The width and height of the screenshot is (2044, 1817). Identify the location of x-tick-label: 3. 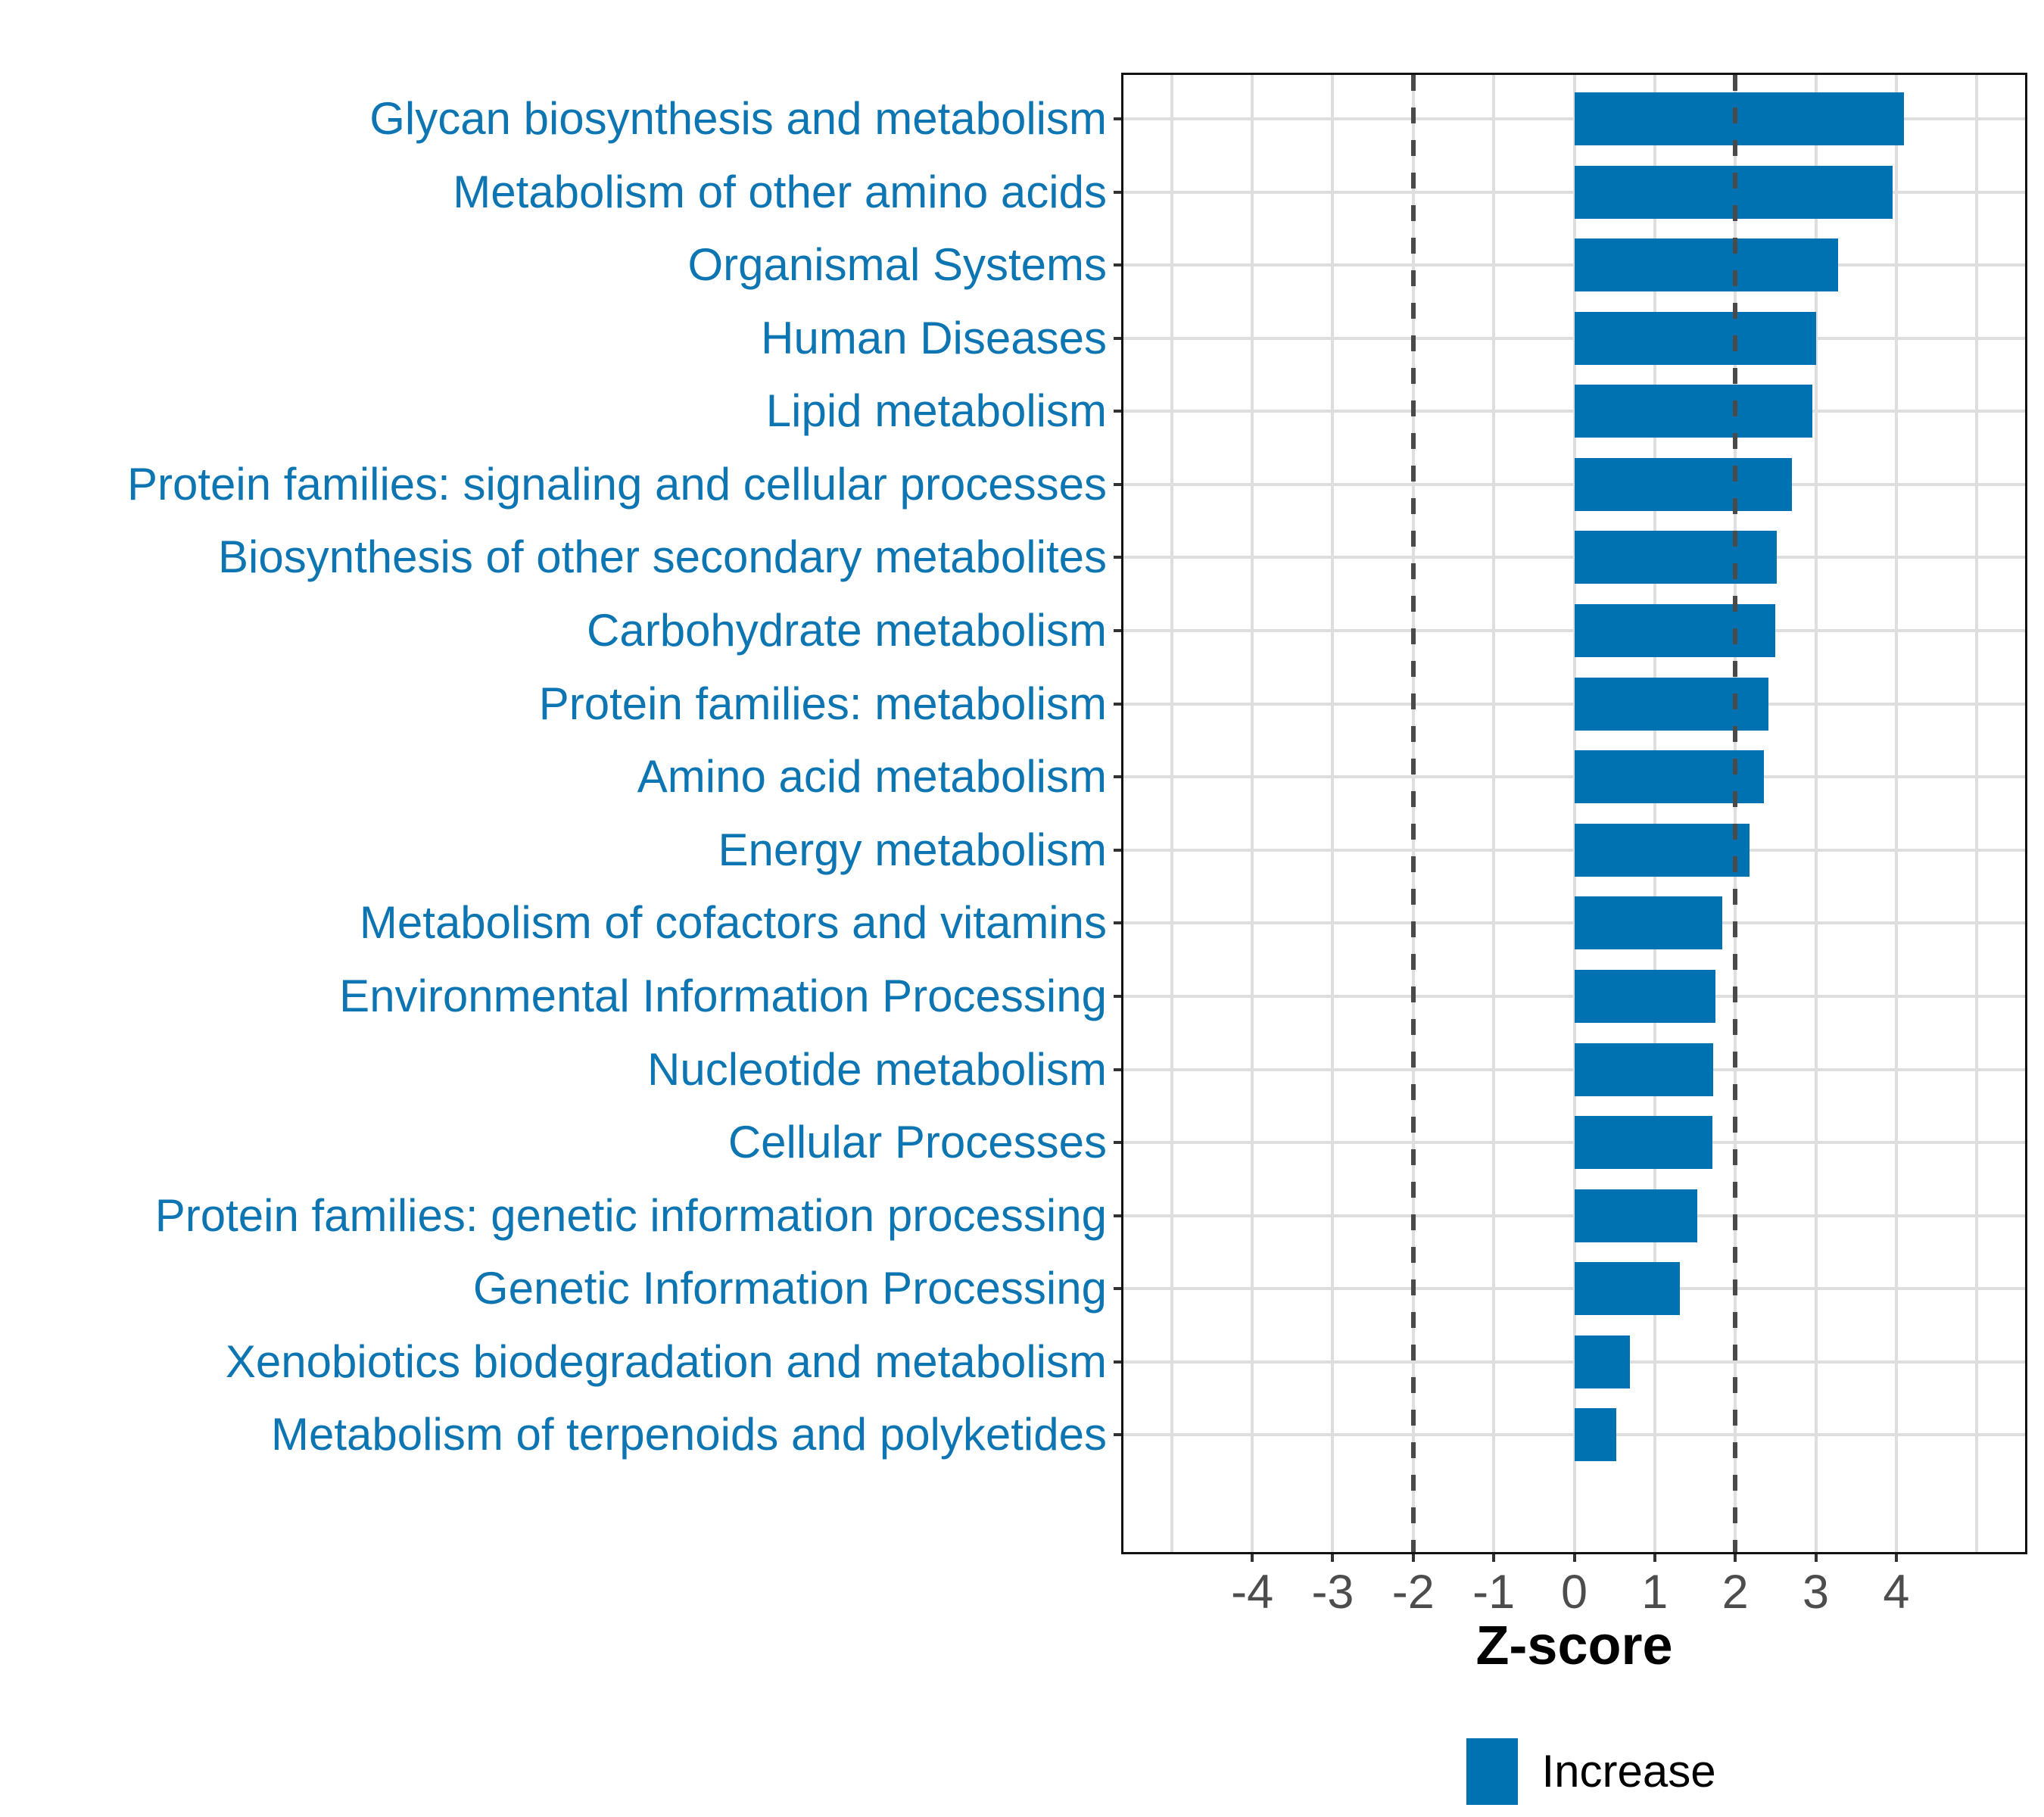
(1816, 1592).